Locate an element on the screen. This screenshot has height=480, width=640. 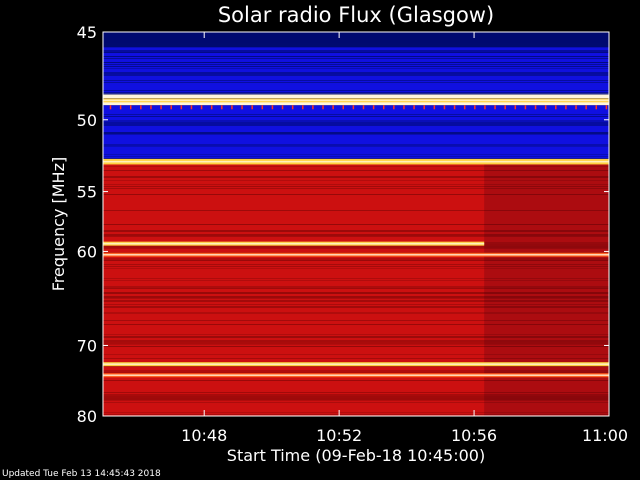
update-timestamp: Updated Tue Feb 13 14:45:43 2018 is located at coordinates (81, 474).